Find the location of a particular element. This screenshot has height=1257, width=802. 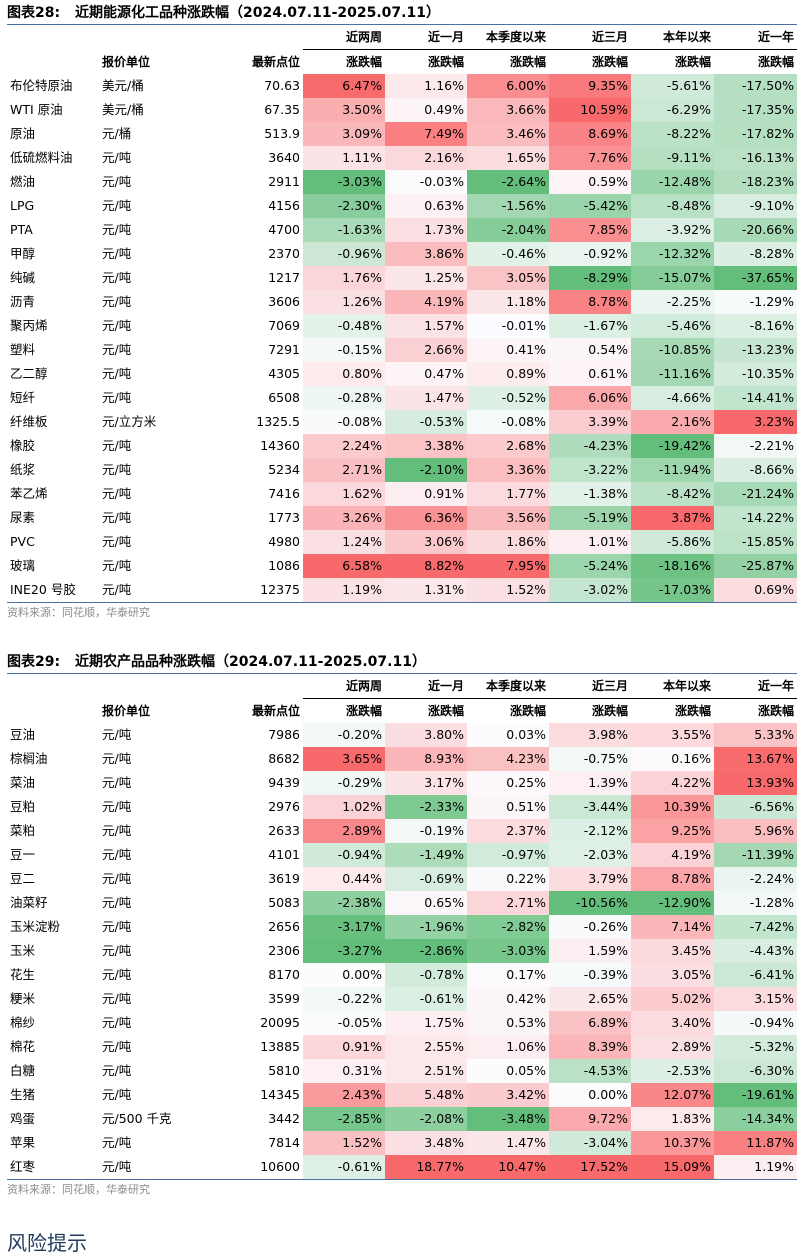

change-cell: 4.19% is located at coordinates (426, 302).